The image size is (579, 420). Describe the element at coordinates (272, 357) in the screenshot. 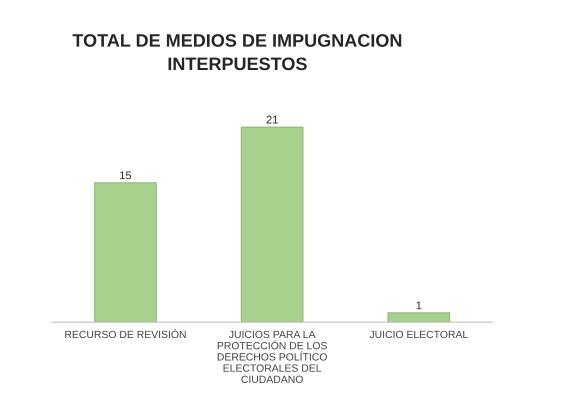

I see `x-tick-label: JUICIOS PARA LA PROTECCIÓN DE LOS DERECHOS POLÍTICO ELECTORALES DEL CIUDADANO` at that location.